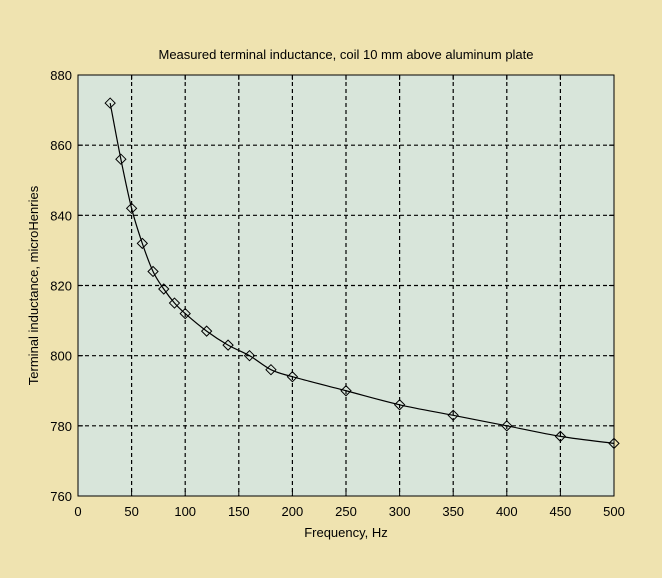 Image resolution: width=662 pixels, height=578 pixels. I want to click on y-axis-label: Terminal inductance, microHenries, so click(33, 285).